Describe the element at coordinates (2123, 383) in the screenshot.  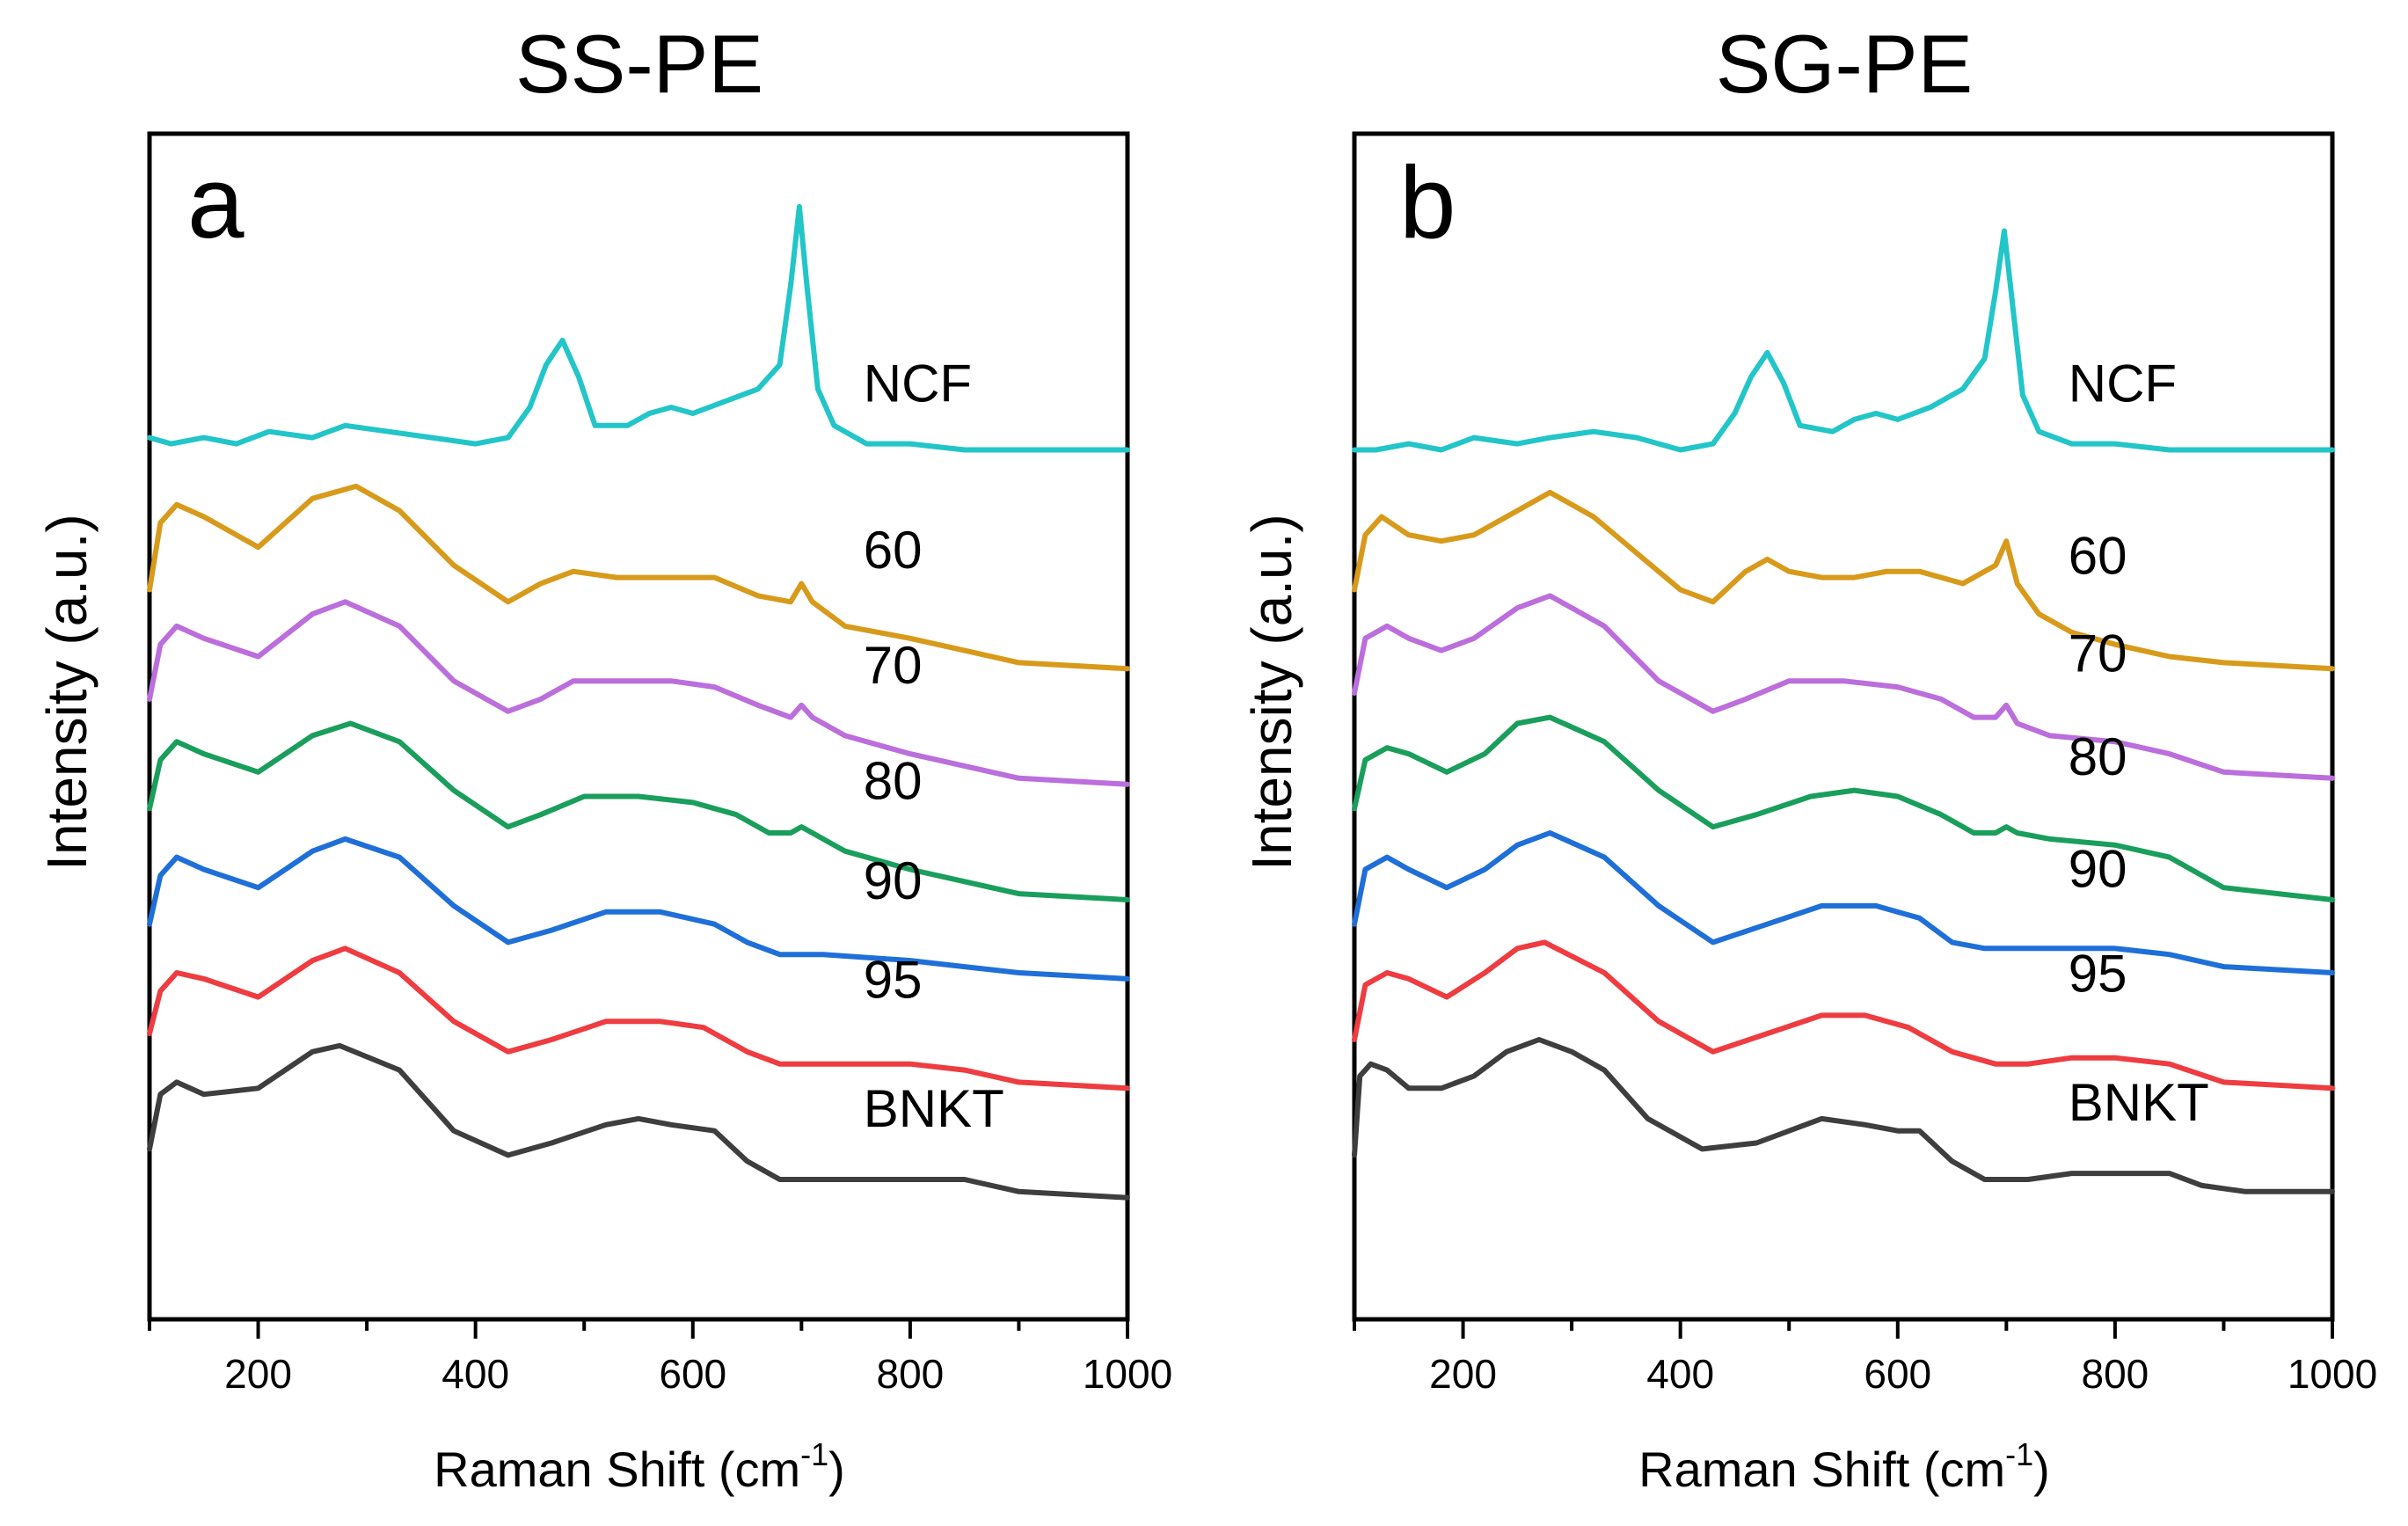
I see `panel-b-series-label-ncf: NCF` at that location.